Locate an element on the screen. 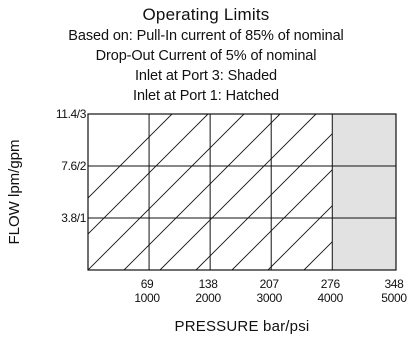 The image size is (412, 340). chart-subtitle-line-4: Inlet at Port 1: Hatched is located at coordinates (206, 96).